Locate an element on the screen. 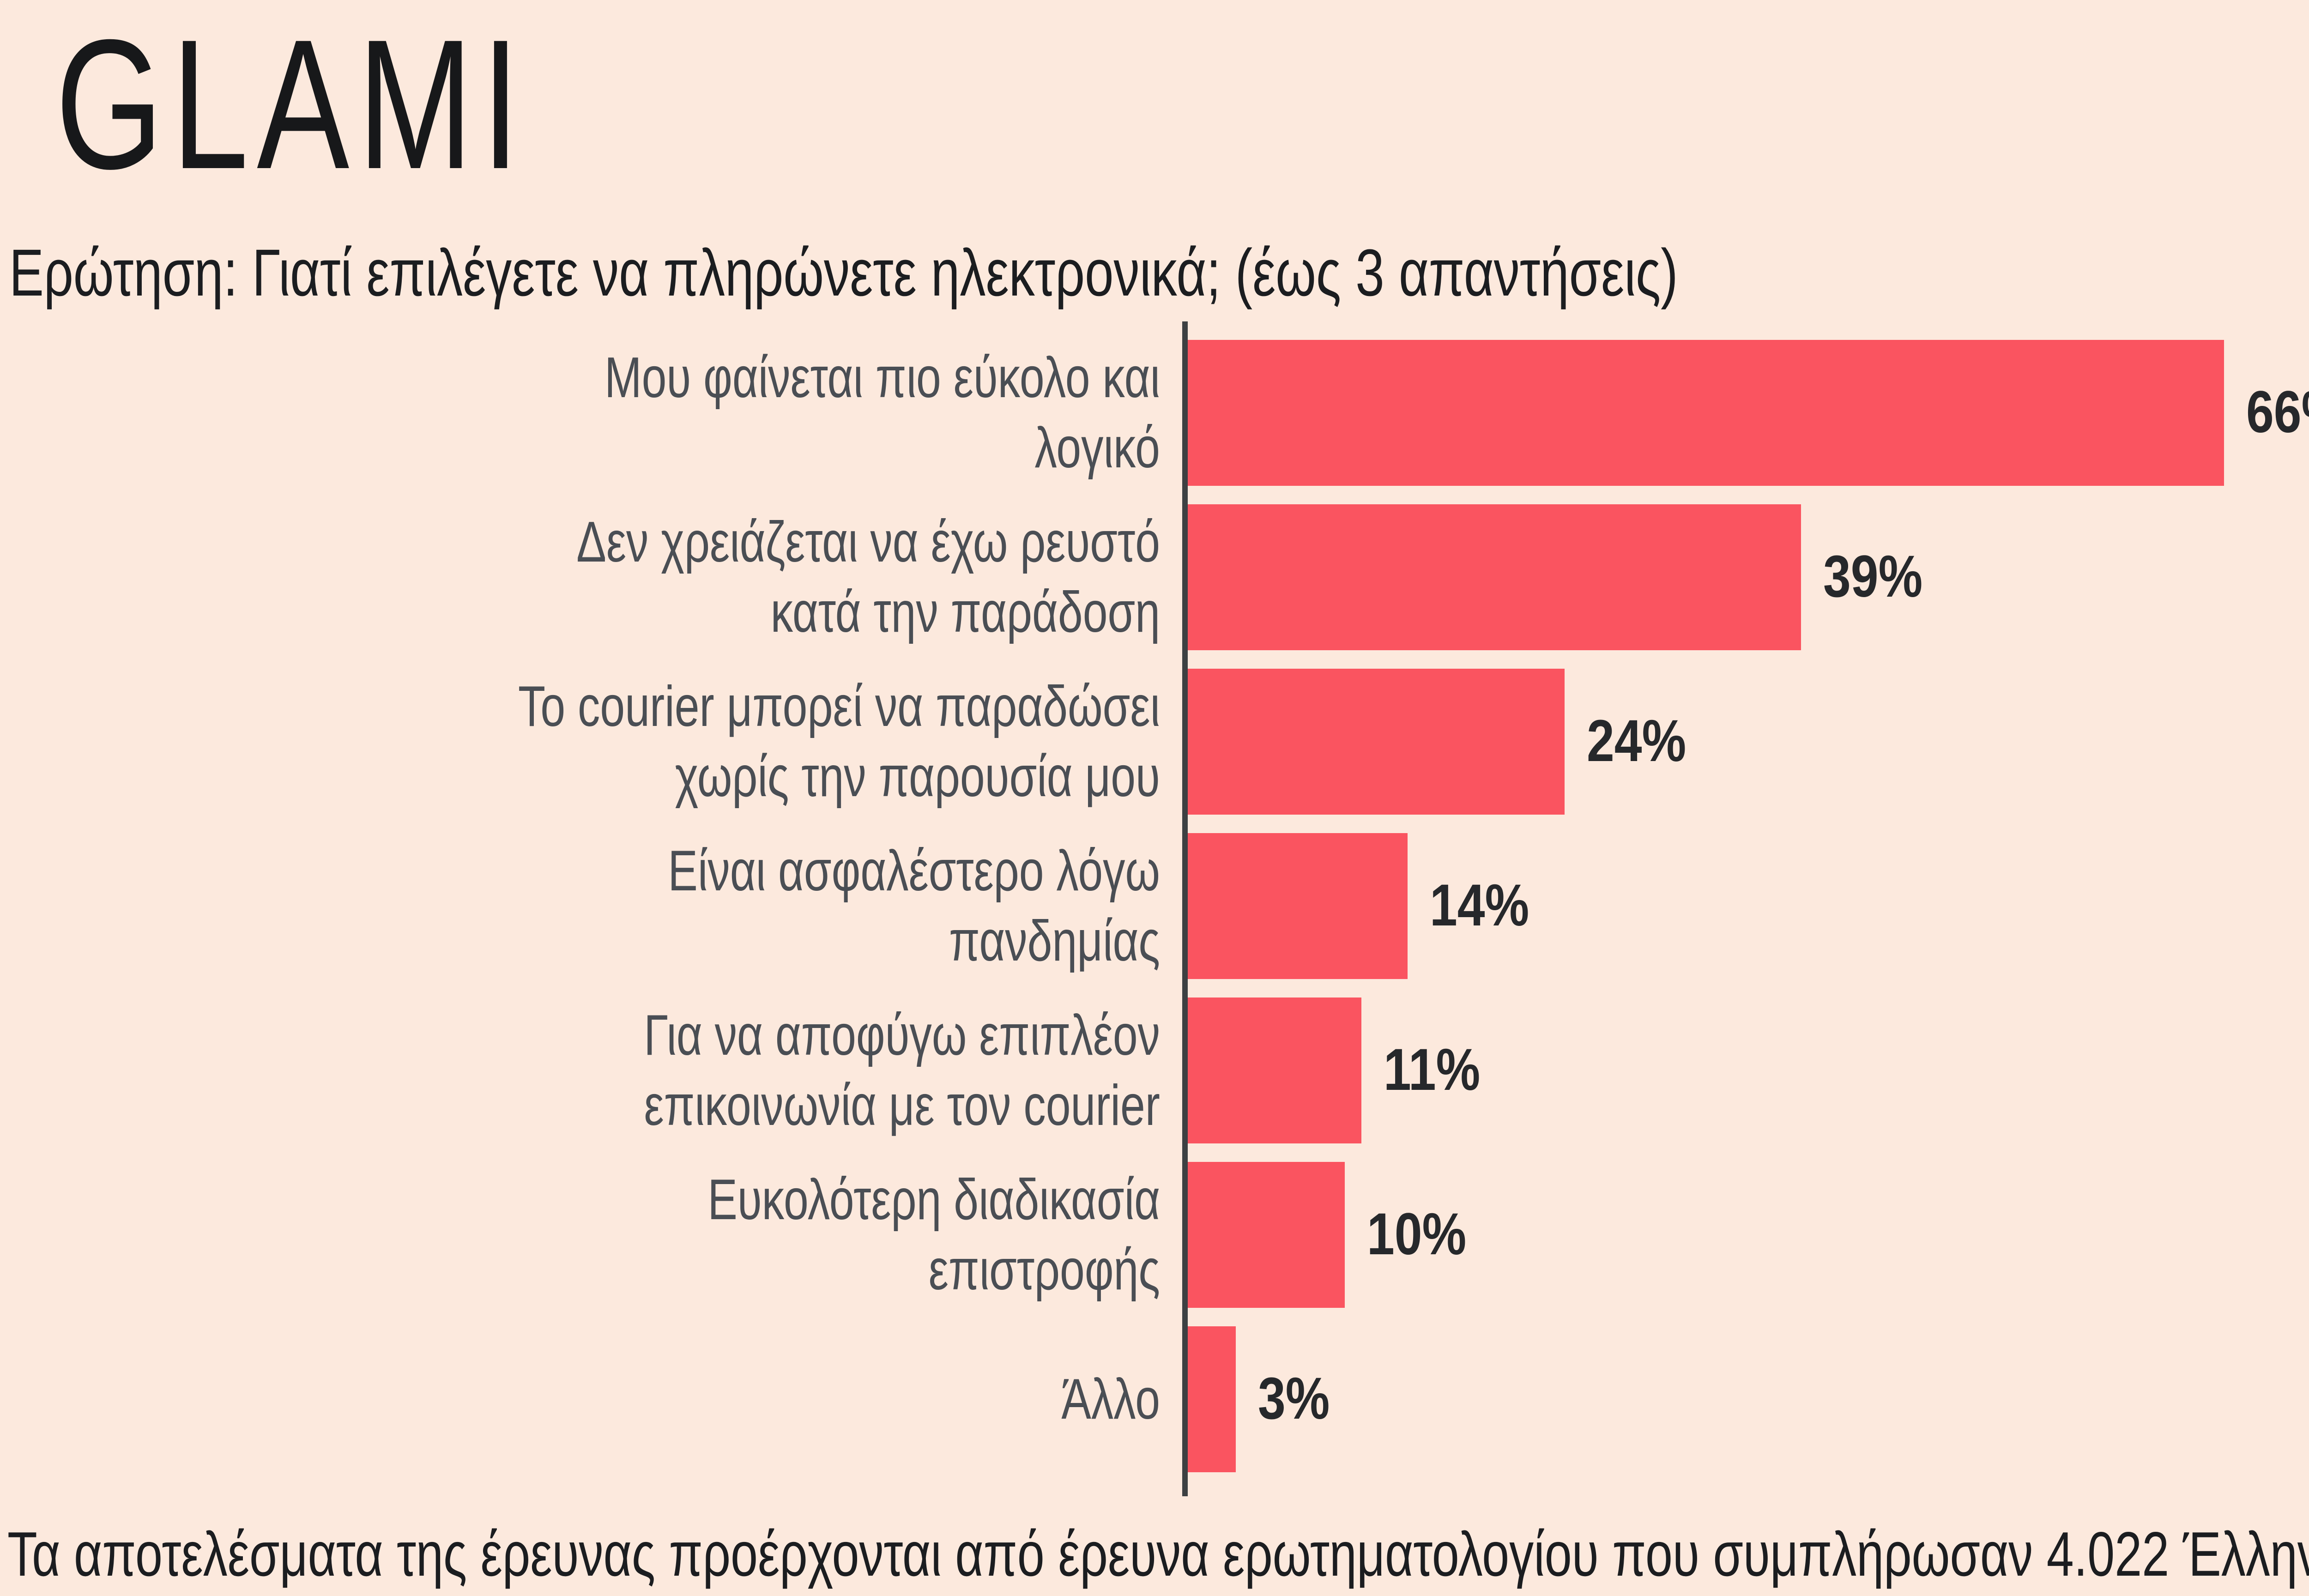  glami-logo: GLAMI is located at coordinates (291, 105).